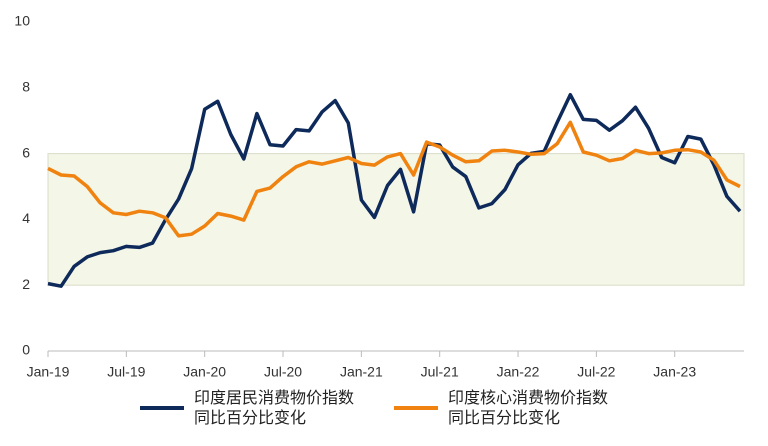 The image size is (768, 446). What do you see at coordinates (26, 350) in the screenshot?
I see `y-tick-label: 0` at bounding box center [26, 350].